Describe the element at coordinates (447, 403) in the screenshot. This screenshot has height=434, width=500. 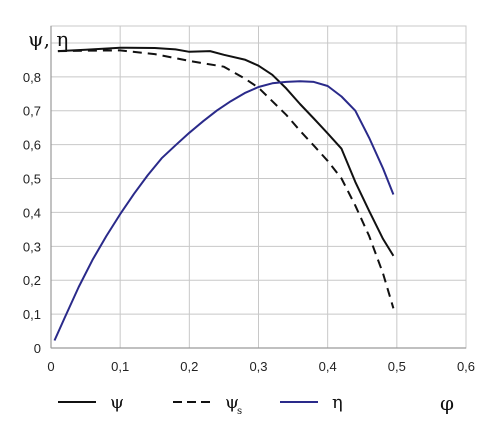
I see `x-axis-label: φ` at that location.